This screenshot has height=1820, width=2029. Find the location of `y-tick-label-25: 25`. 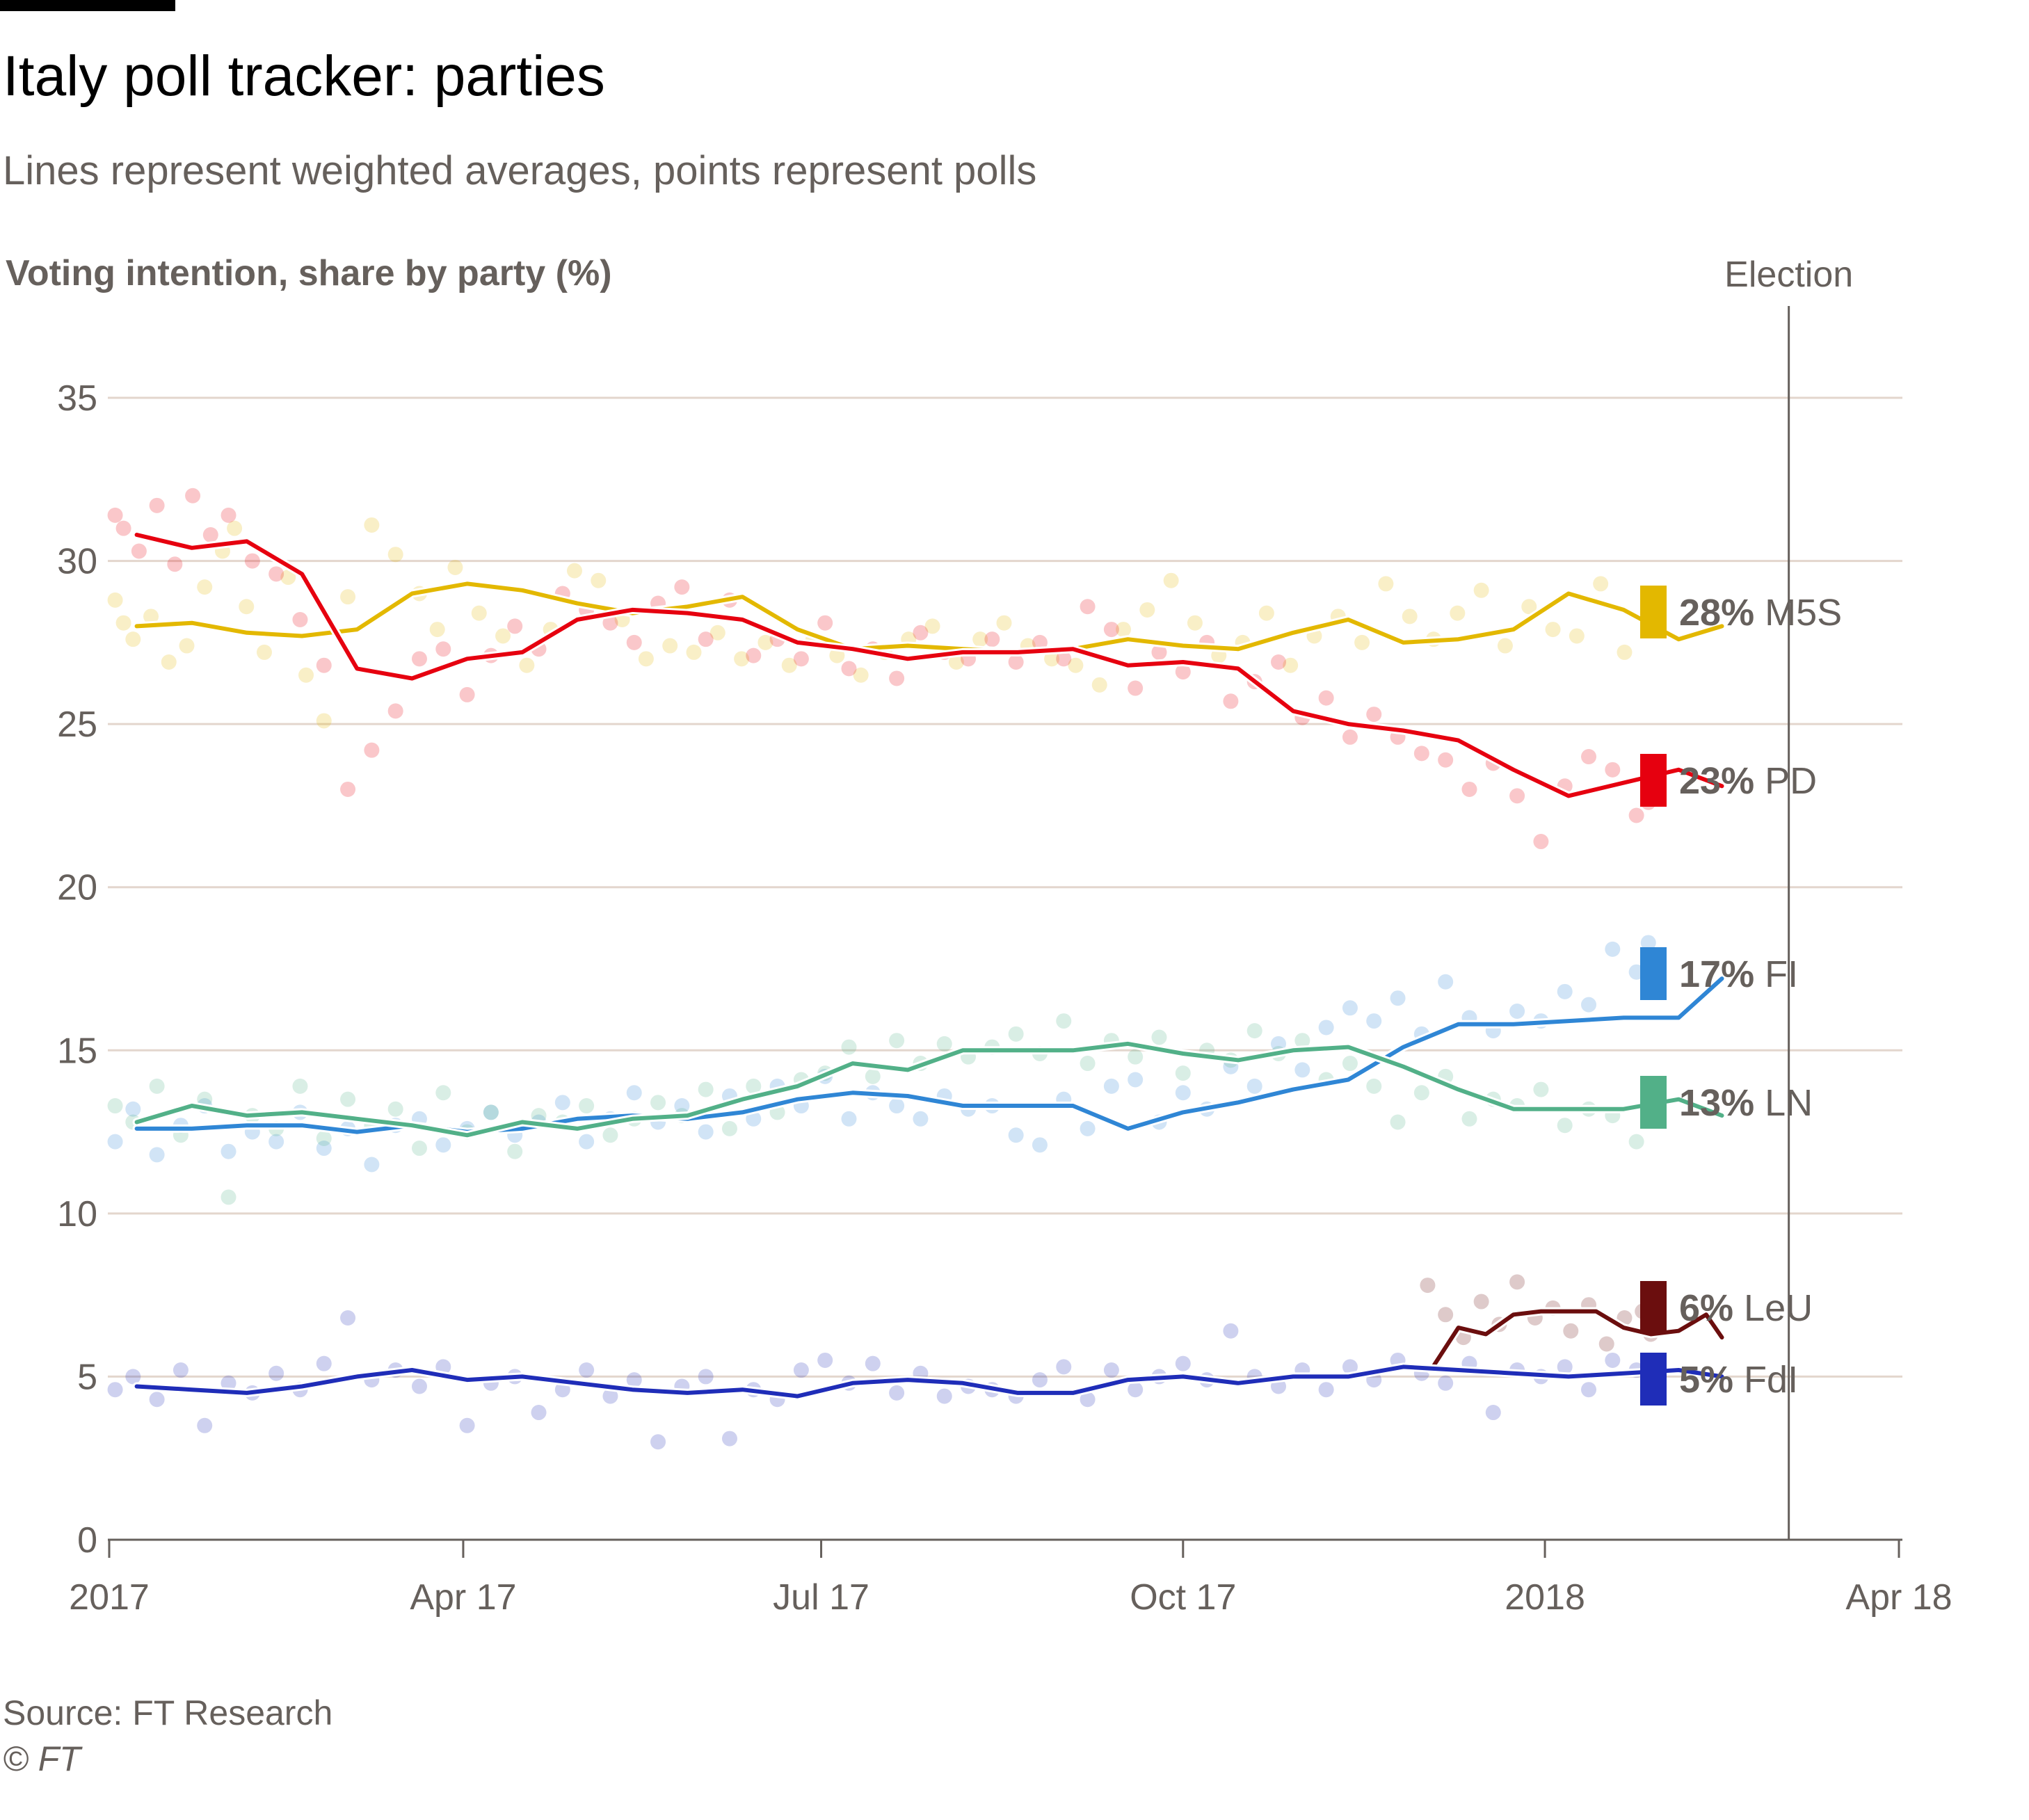

y-tick-label-25: 25 is located at coordinates (77, 724).